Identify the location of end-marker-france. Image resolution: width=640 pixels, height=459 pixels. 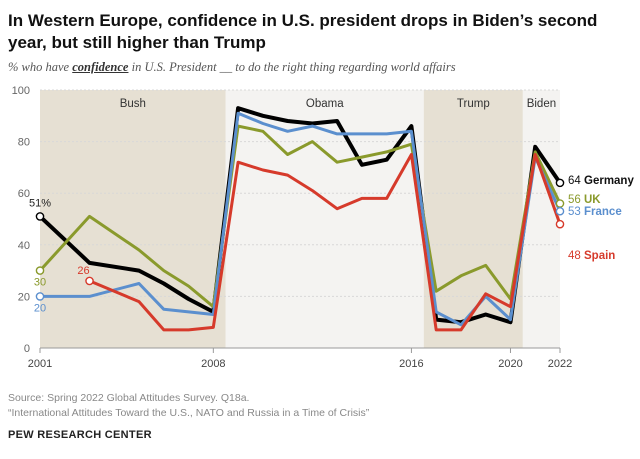
(560, 211).